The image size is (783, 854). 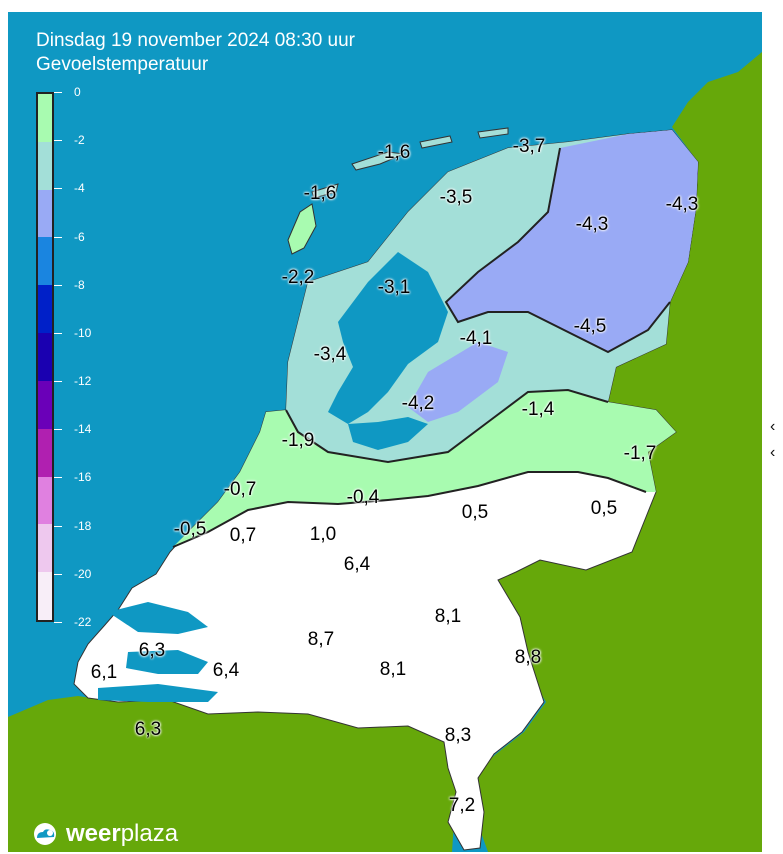 I want to click on value-groningen: -4,3, so click(x=592, y=224).